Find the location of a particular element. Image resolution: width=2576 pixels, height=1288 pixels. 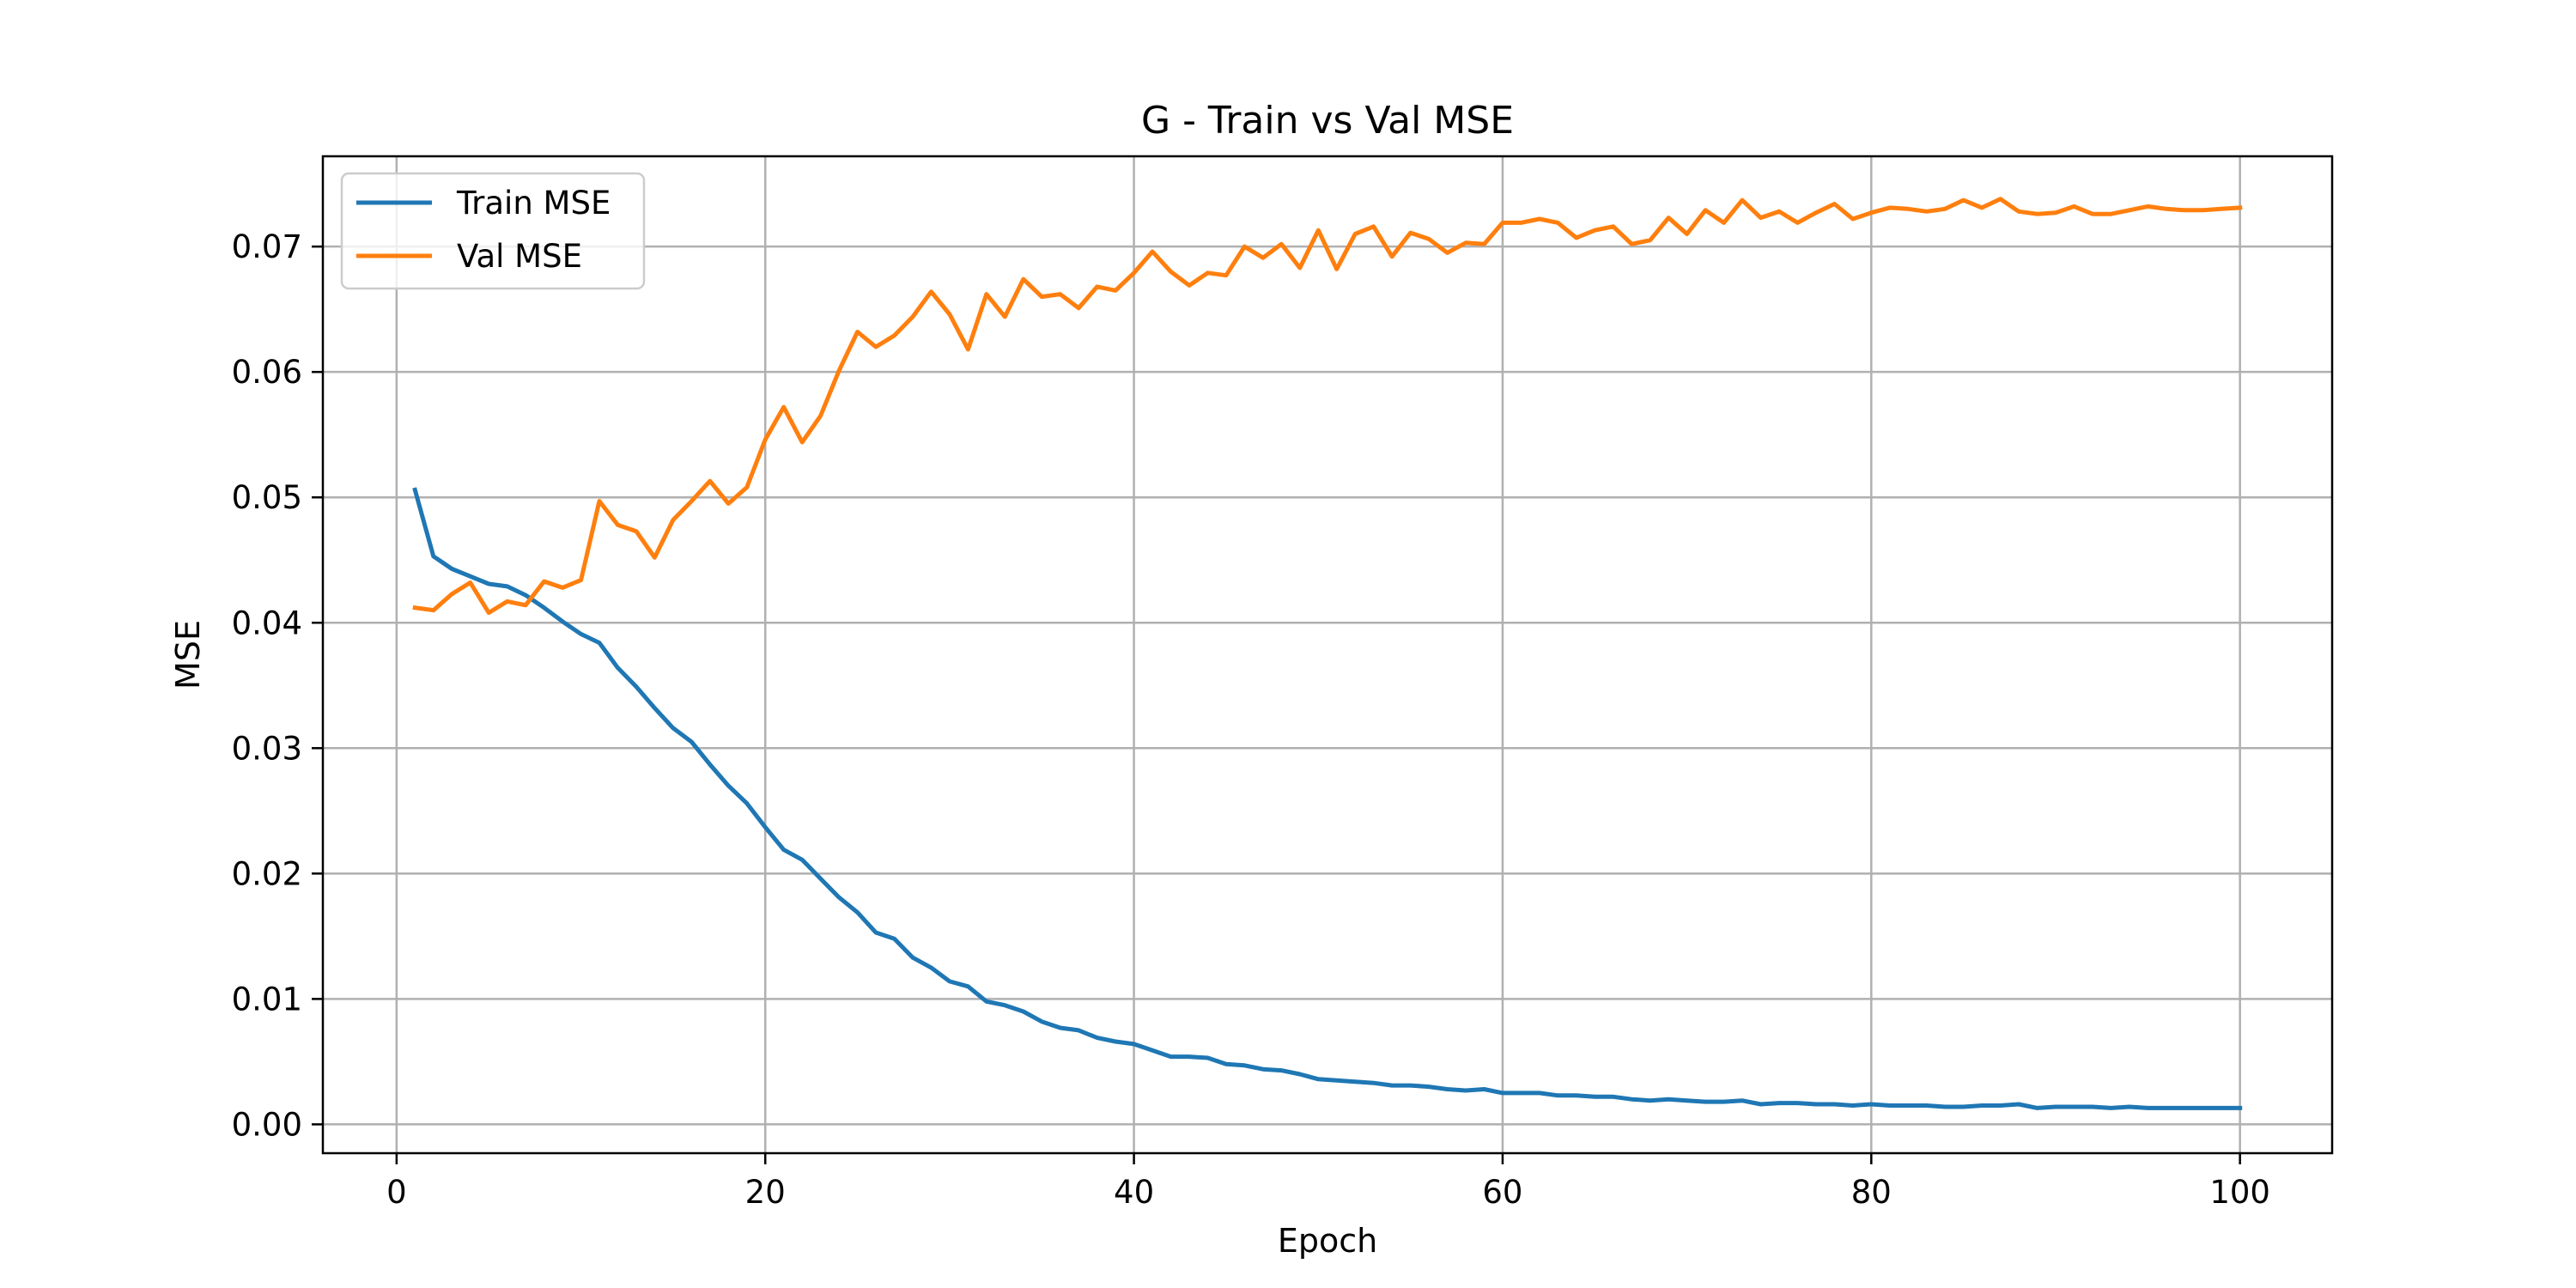

x-tick-label: 20 is located at coordinates (766, 1192).